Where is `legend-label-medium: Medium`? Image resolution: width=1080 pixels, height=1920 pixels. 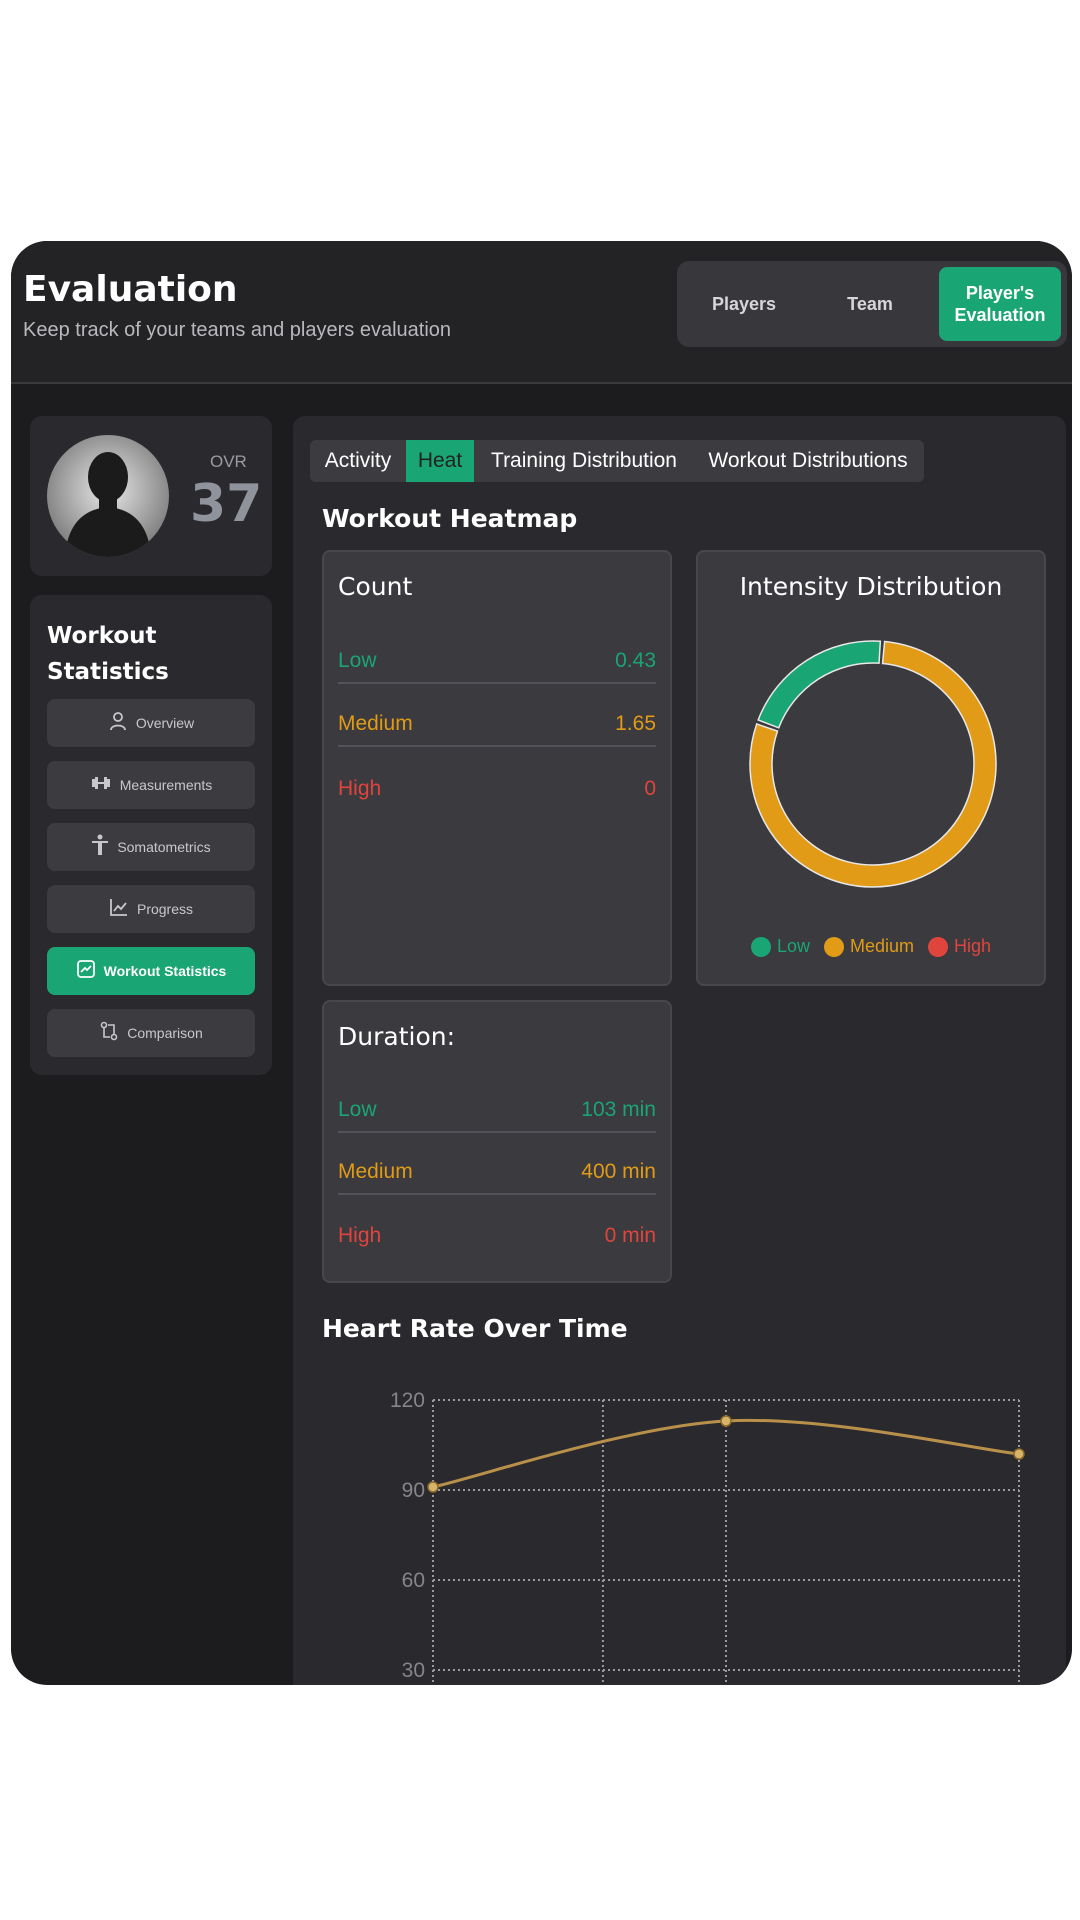 legend-label-medium: Medium is located at coordinates (882, 946).